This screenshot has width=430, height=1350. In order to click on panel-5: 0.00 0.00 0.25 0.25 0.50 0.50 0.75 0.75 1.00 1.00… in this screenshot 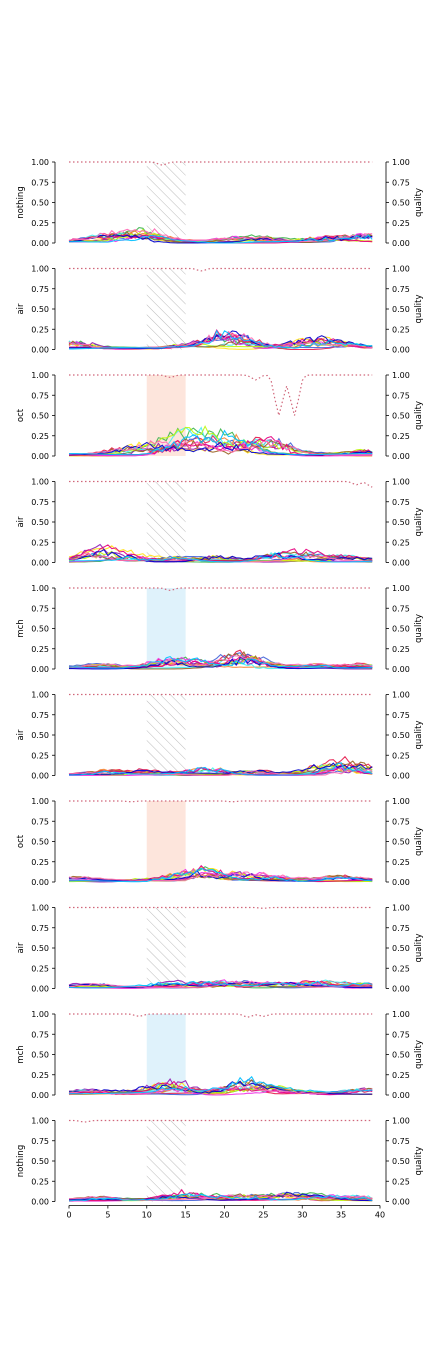, I will do `click(220, 629)`.